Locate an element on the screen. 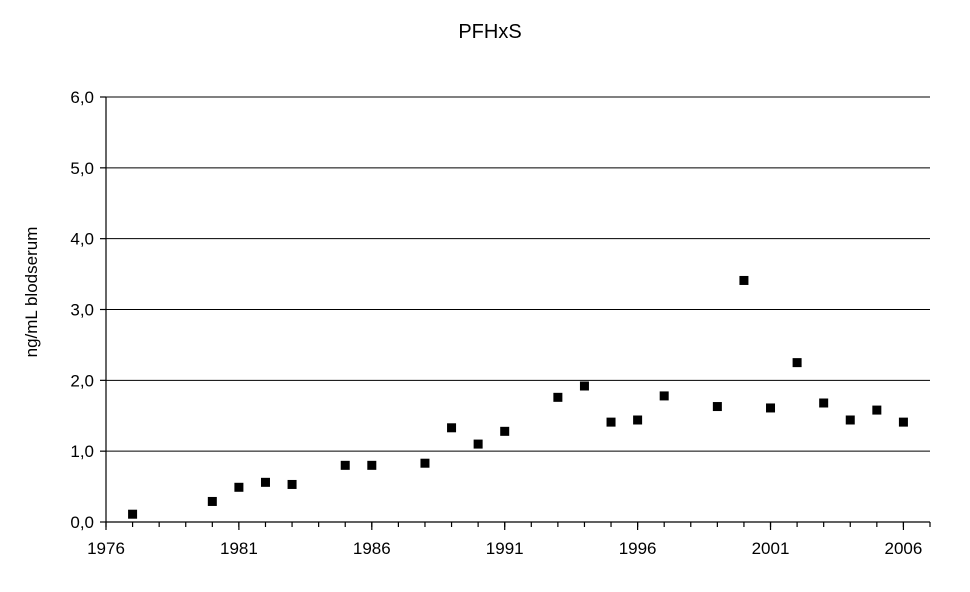 Image resolution: width=970 pixels, height=592 pixels. x-tick-label: 2001 is located at coordinates (771, 548).